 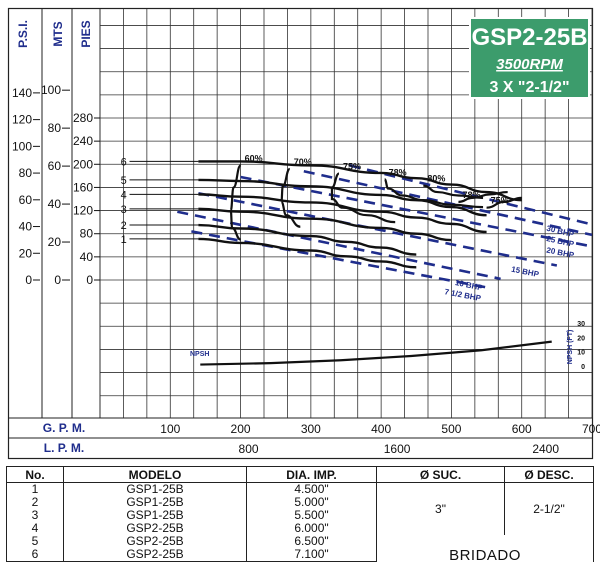 I want to click on size-label: 3 X "2-1/2", so click(x=529, y=87).